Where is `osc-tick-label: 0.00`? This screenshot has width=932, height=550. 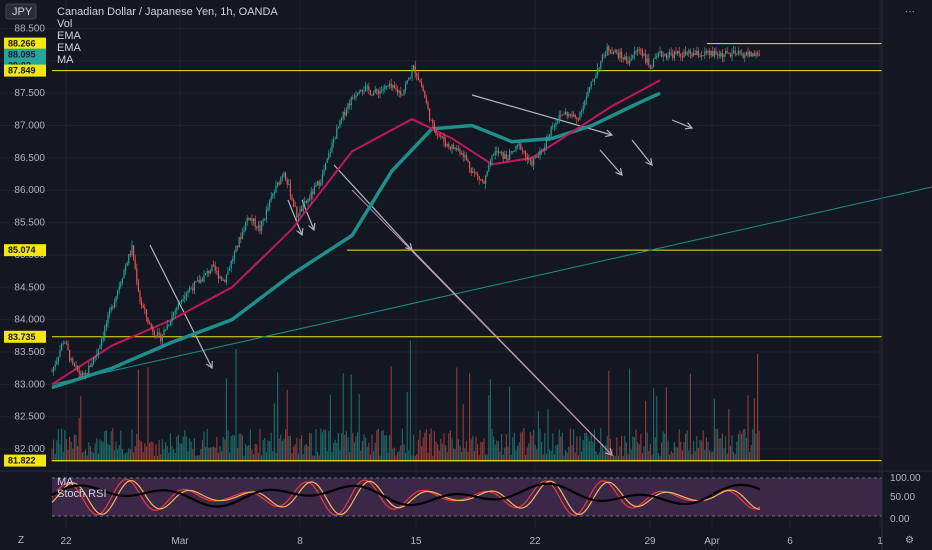
osc-tick-label: 0.00 is located at coordinates (900, 519).